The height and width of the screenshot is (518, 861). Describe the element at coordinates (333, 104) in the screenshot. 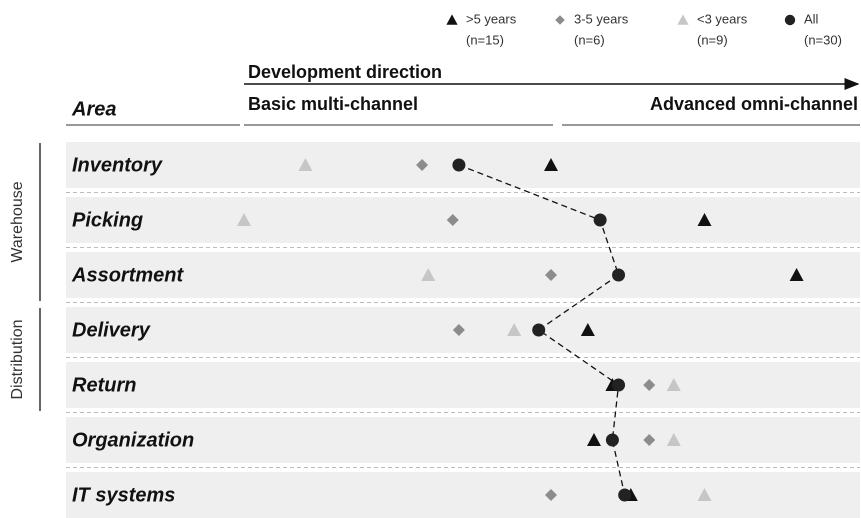

I see `x-start-label: Basic multi-channel` at that location.